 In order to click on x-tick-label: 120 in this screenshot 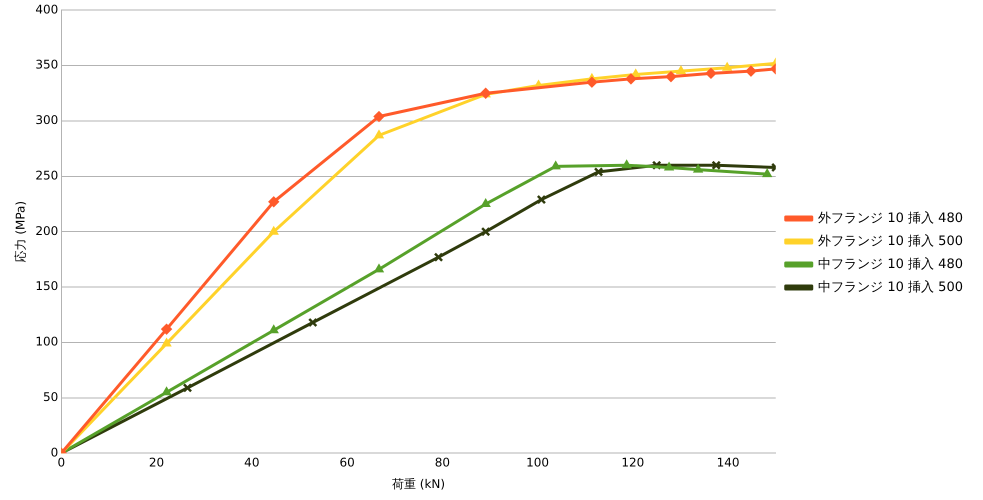, I will do `click(632, 463)`.